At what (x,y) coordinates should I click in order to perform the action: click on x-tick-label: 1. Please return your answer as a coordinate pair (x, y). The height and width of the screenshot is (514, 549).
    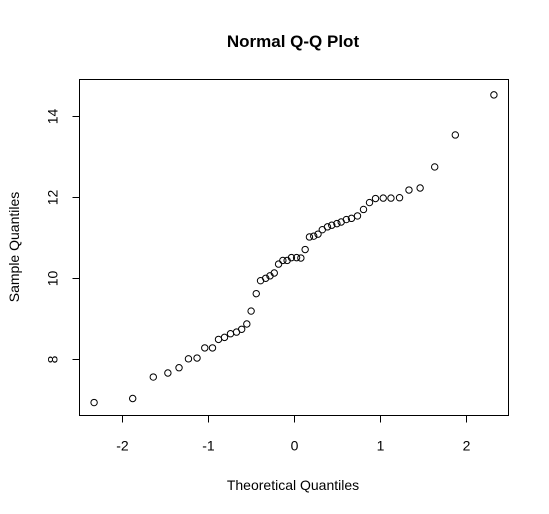
    Looking at the image, I should click on (381, 446).